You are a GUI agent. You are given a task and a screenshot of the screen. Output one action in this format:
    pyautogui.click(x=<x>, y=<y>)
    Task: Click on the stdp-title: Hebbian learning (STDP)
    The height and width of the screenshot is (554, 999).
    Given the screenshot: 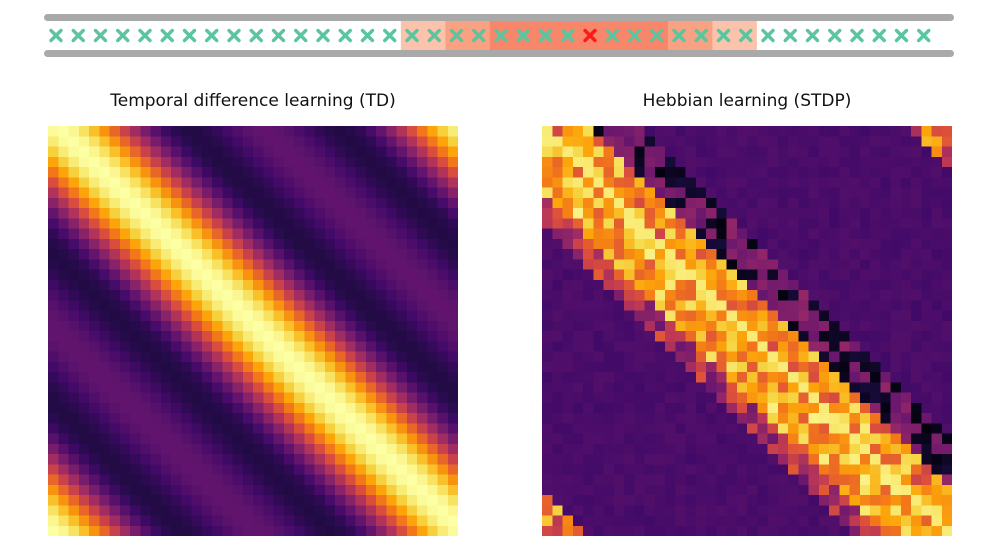 What is the action you would take?
    pyautogui.click(x=747, y=101)
    